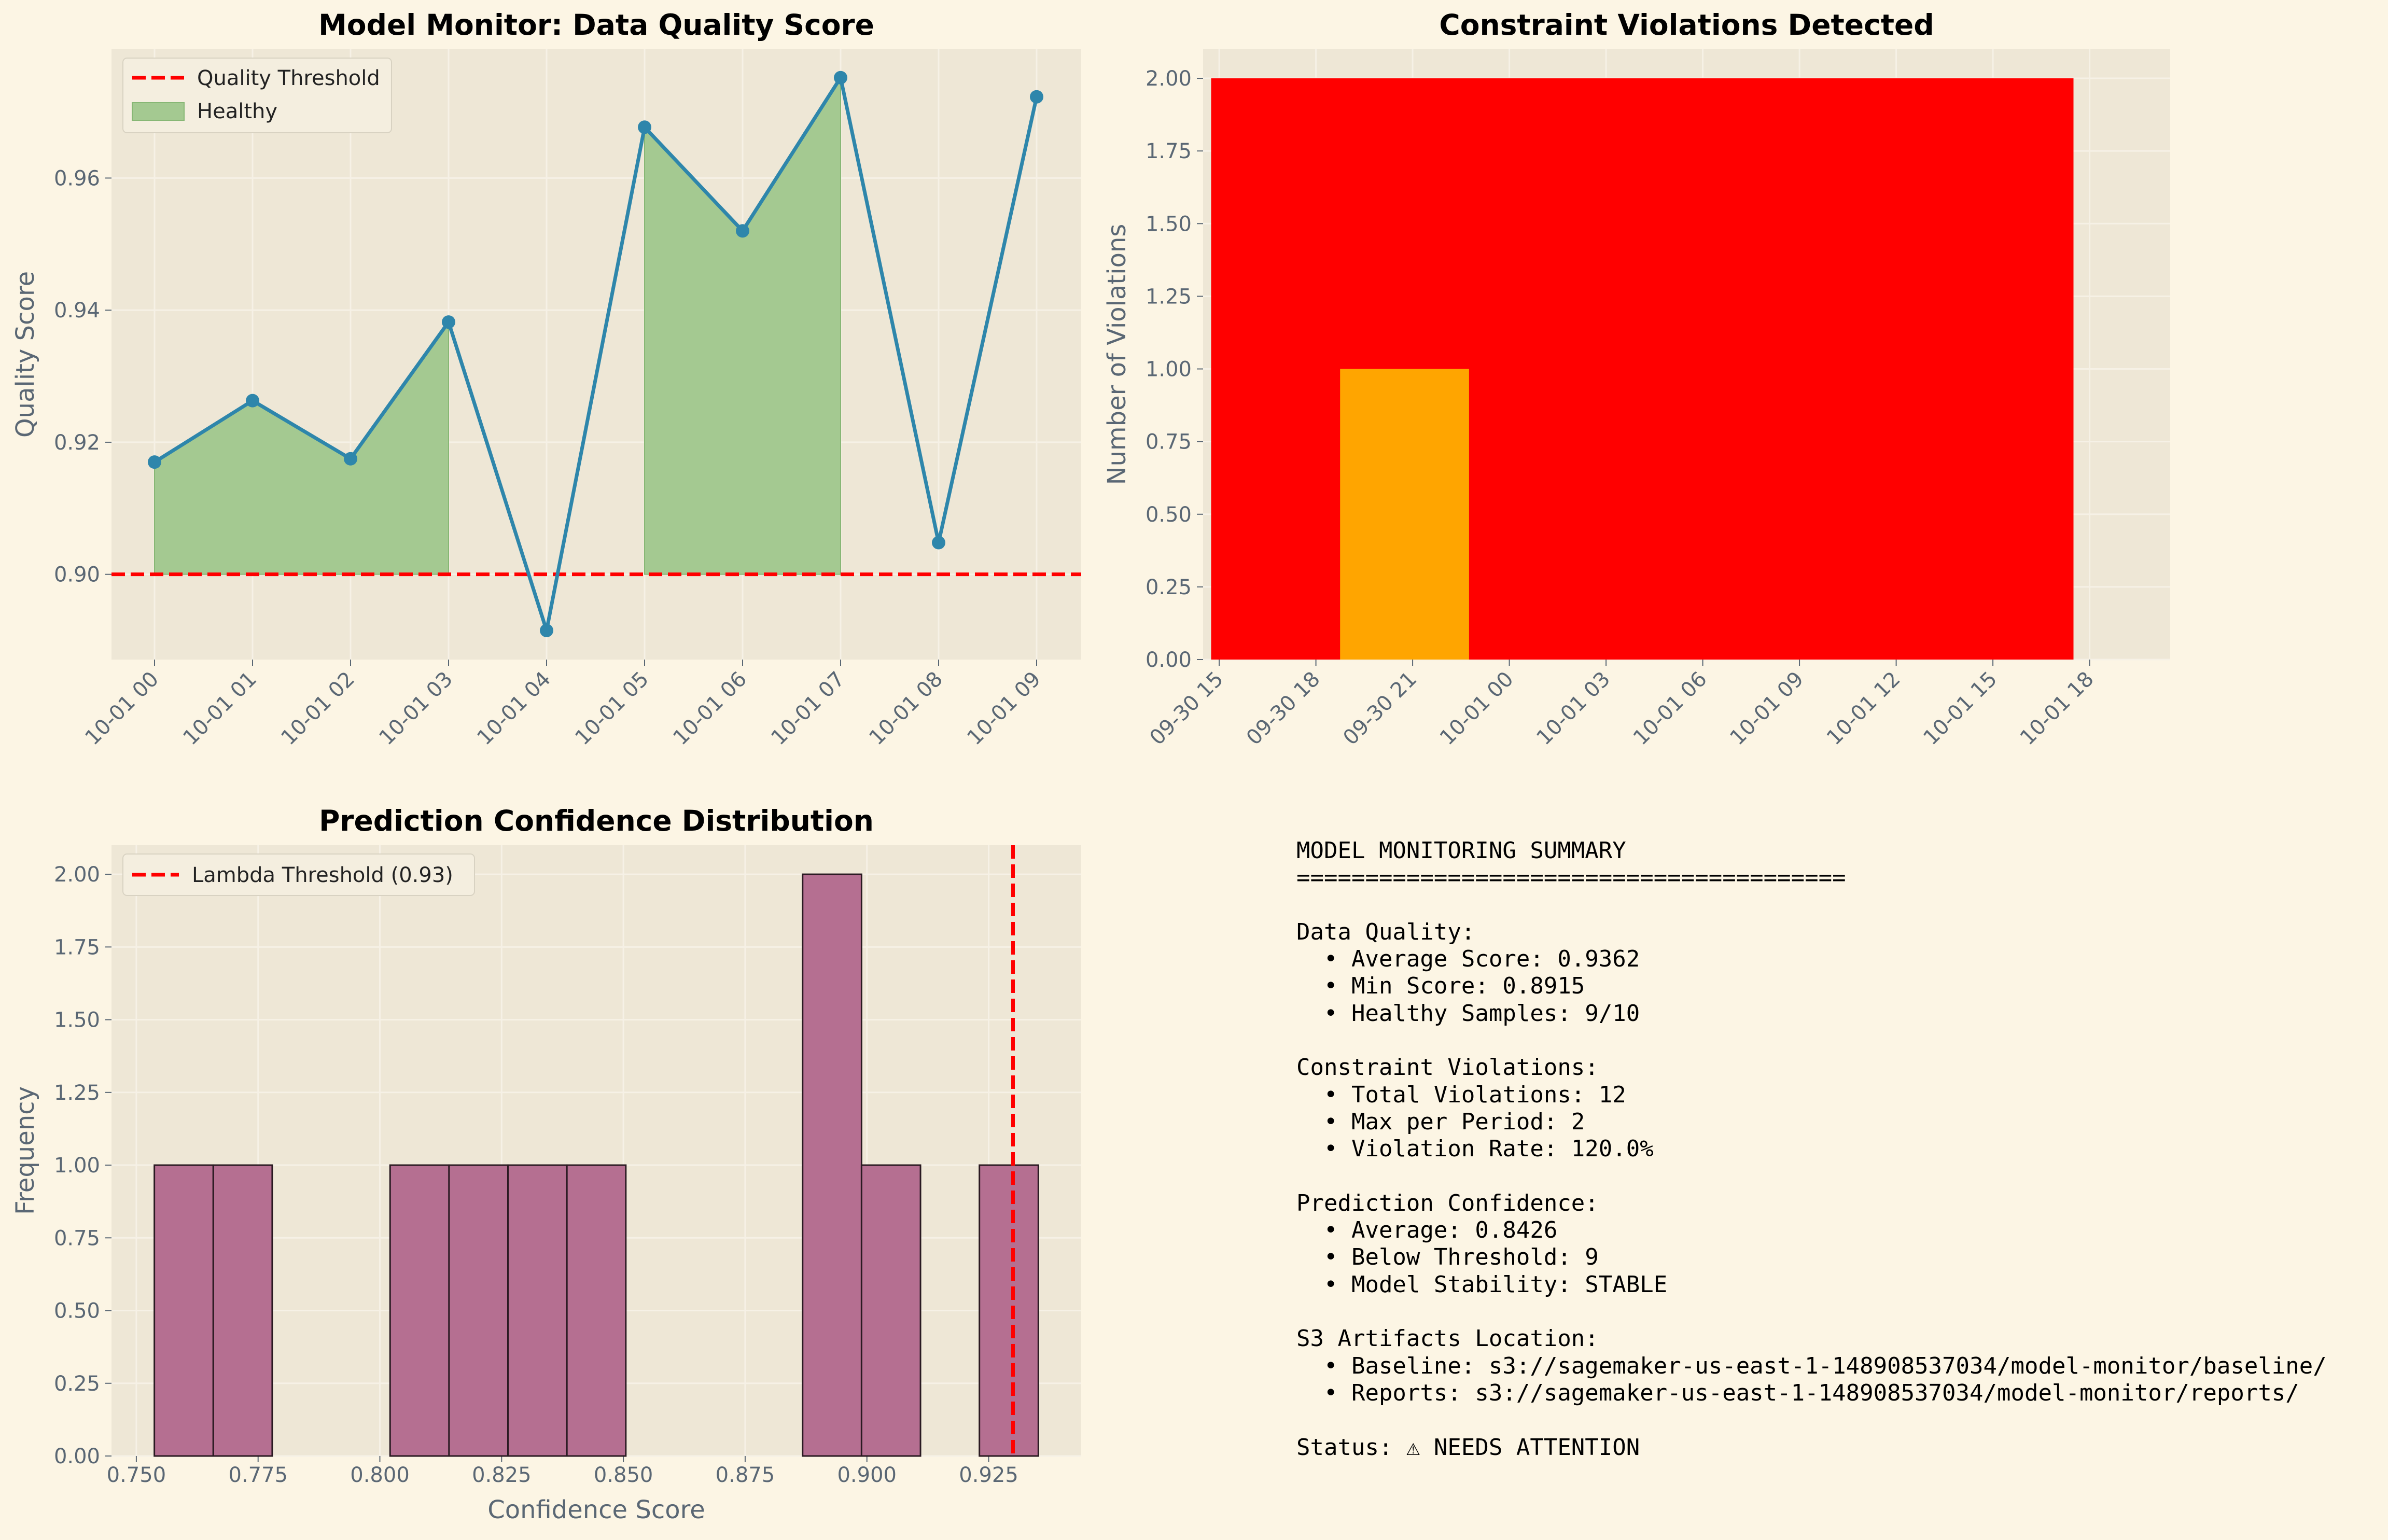  I want to click on summary-line: ========================================, so click(1571, 877).